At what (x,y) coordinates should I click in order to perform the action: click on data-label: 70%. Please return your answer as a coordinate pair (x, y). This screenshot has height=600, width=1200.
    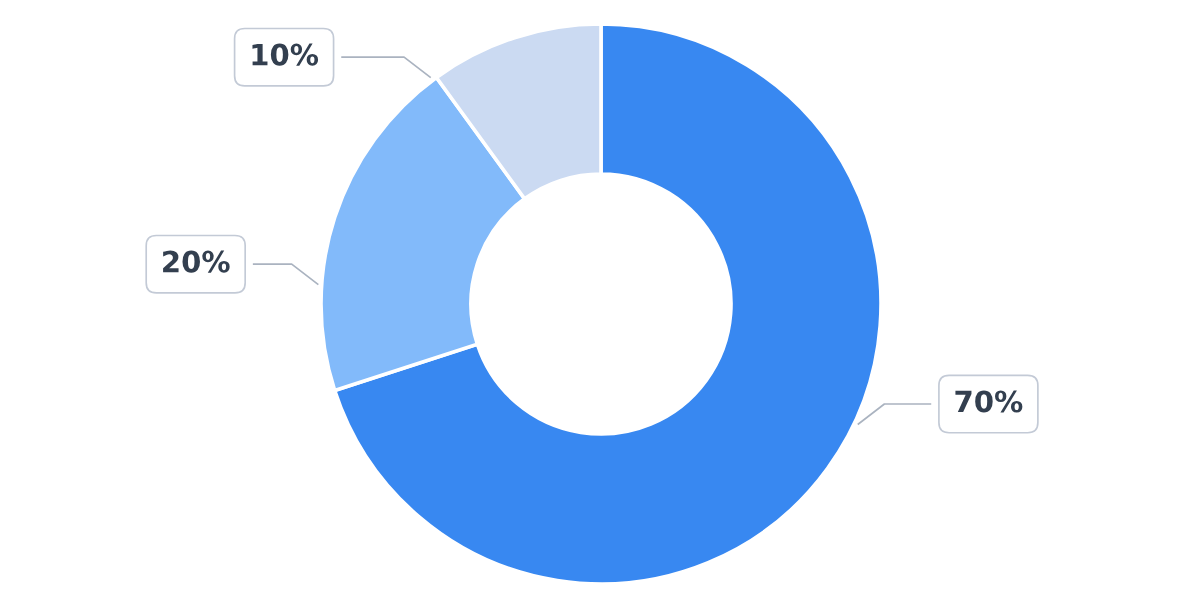
    Looking at the image, I should click on (989, 401).